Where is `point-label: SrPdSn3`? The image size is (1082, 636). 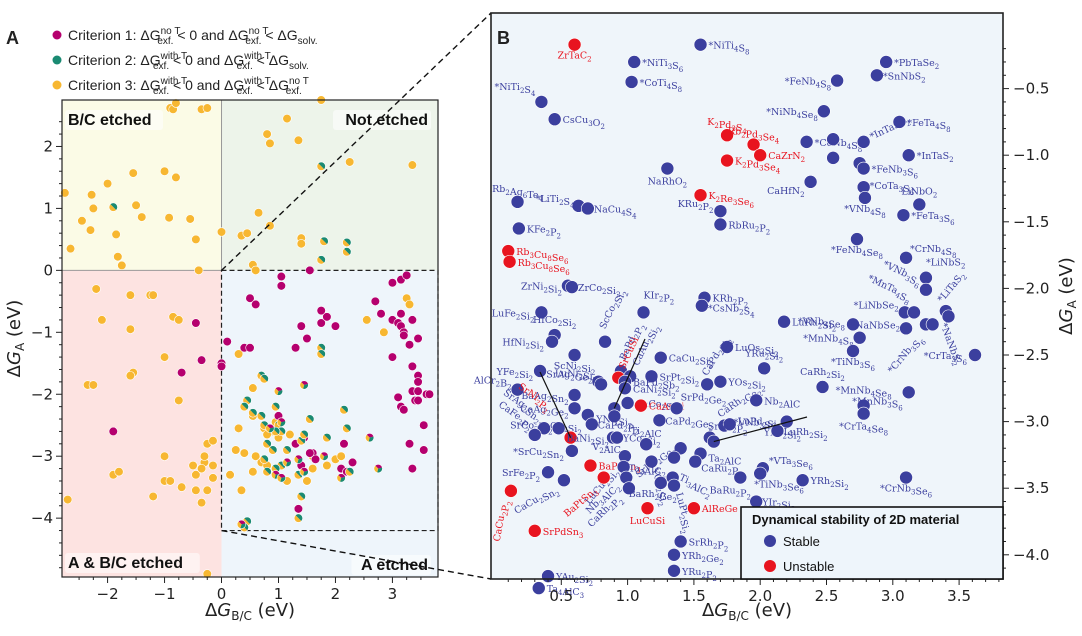 point-label: SrPdSn3 is located at coordinates (563, 533).